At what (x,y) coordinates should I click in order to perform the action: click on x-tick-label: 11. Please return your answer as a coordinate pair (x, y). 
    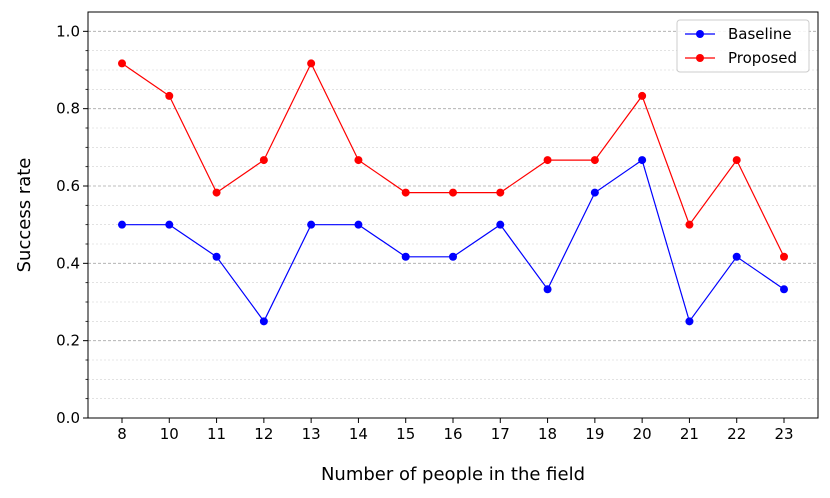
    Looking at the image, I should click on (216, 434).